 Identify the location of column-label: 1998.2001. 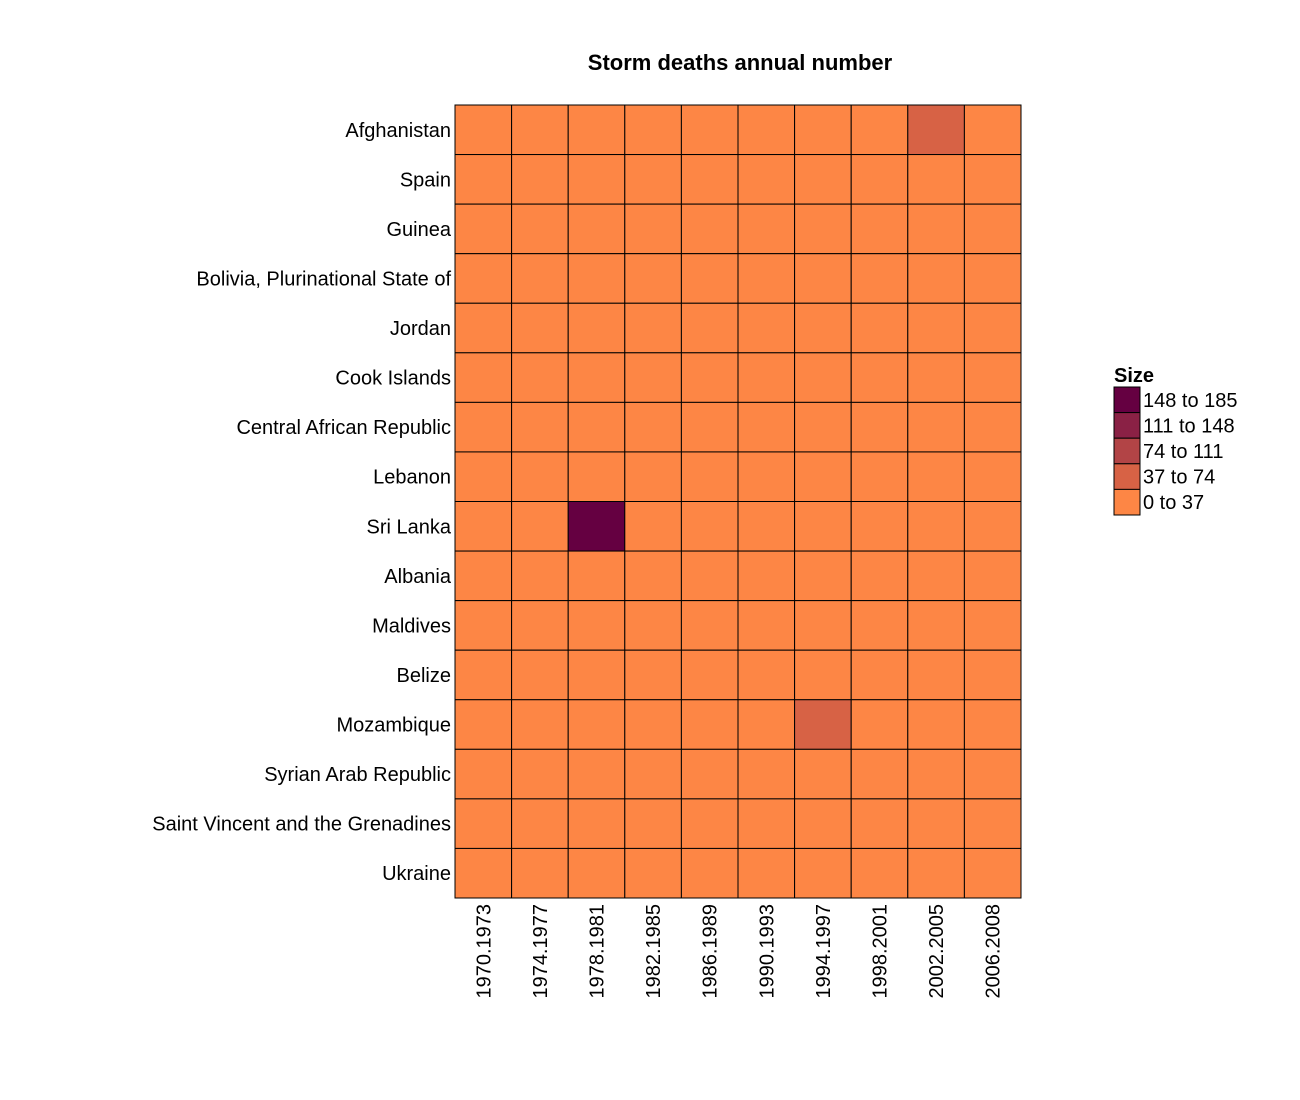
(881, 951).